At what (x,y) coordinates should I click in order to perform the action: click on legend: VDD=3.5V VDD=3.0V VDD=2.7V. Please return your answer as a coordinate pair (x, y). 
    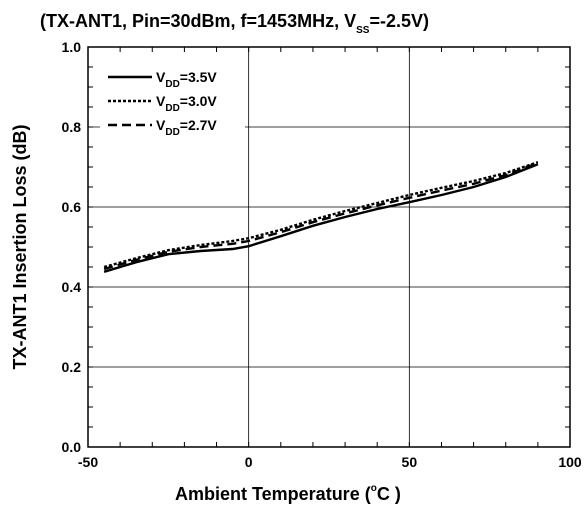
    Looking at the image, I should click on (172, 112).